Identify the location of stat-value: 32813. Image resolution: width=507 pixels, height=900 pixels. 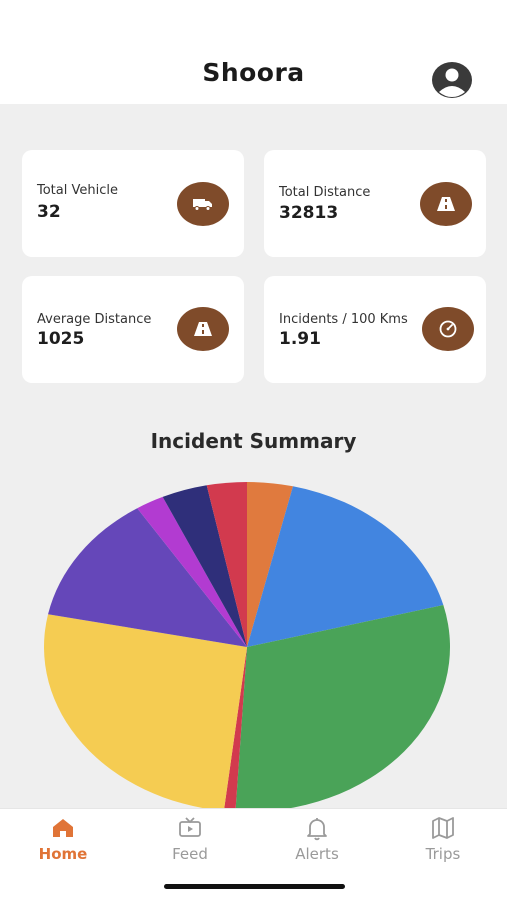
(309, 213).